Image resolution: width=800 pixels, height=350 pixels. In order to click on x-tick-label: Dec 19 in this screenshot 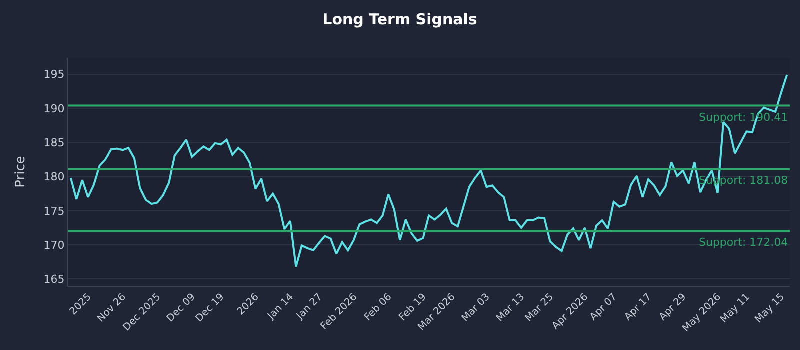, I will do `click(210, 308)`.